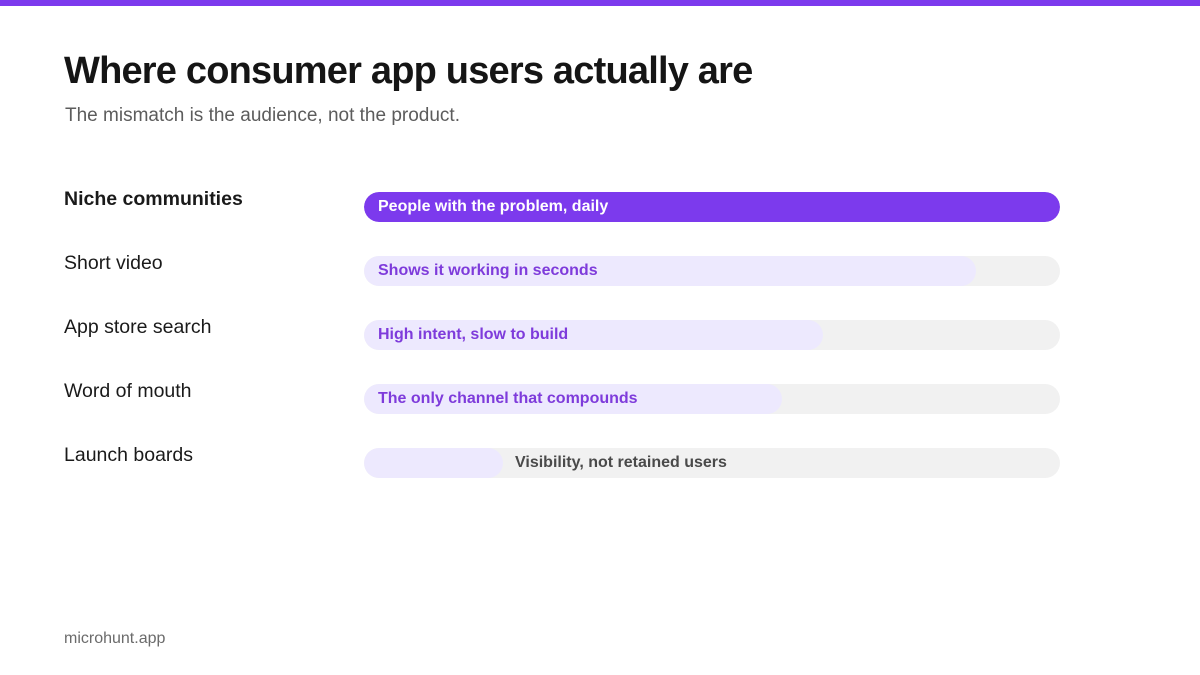 The width and height of the screenshot is (1200, 675). Describe the element at coordinates (508, 398) in the screenshot. I see `bar-annotation: The only channel that compounds` at that location.